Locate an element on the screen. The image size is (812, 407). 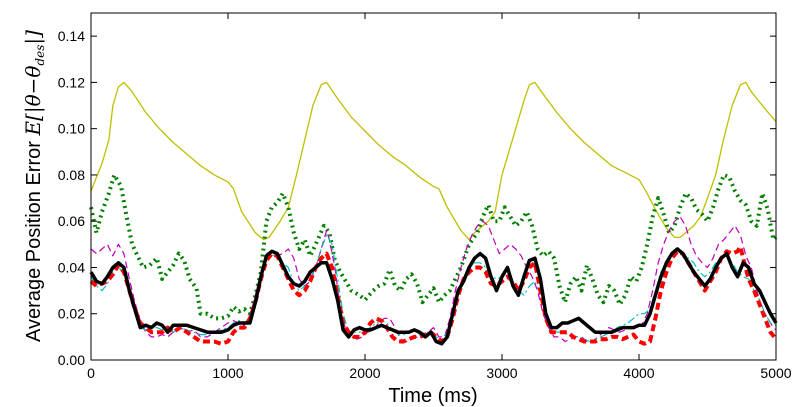
y-tick-label: 0.02 is located at coordinates (71, 314).